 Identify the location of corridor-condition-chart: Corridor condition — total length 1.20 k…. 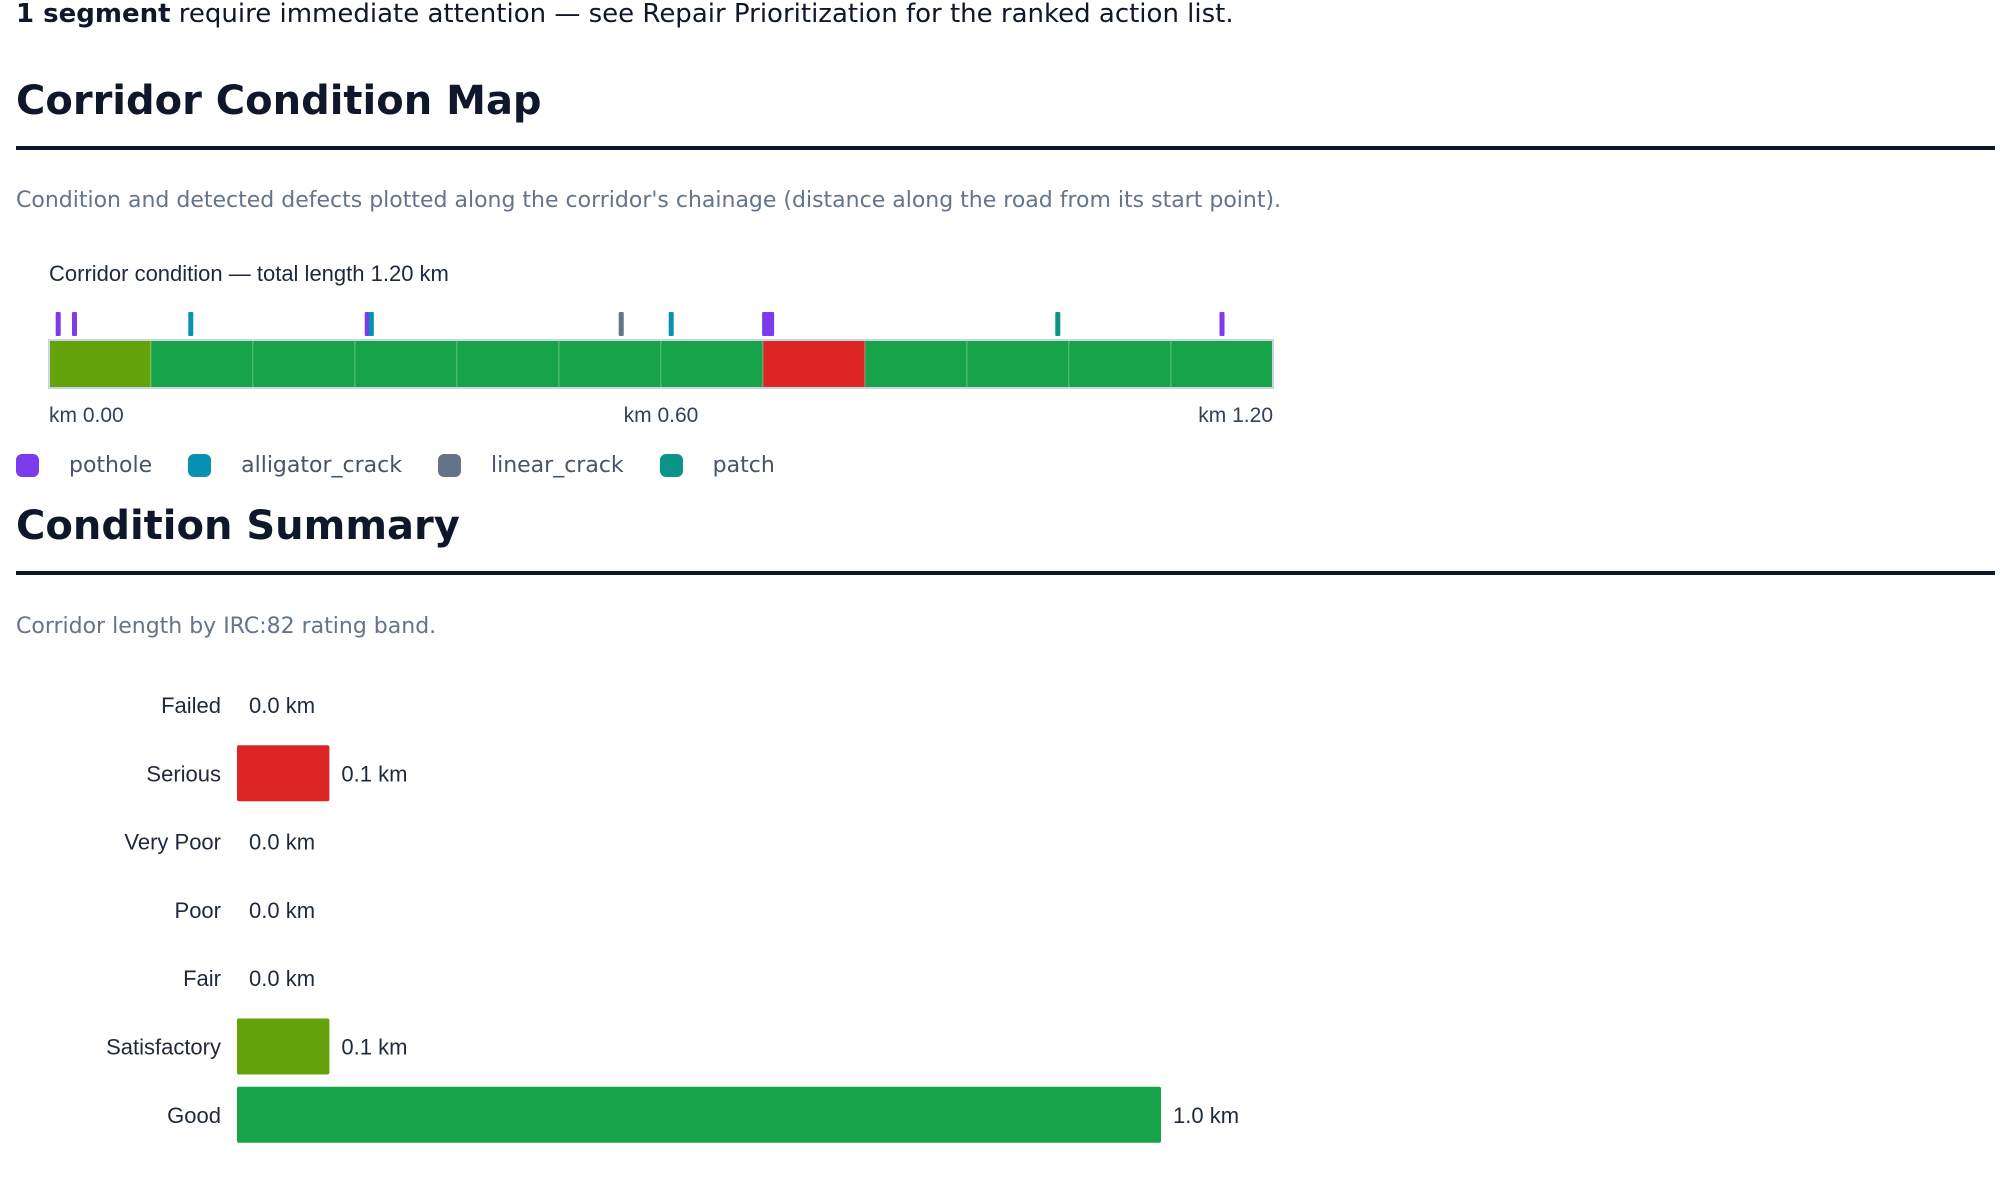
(661, 344).